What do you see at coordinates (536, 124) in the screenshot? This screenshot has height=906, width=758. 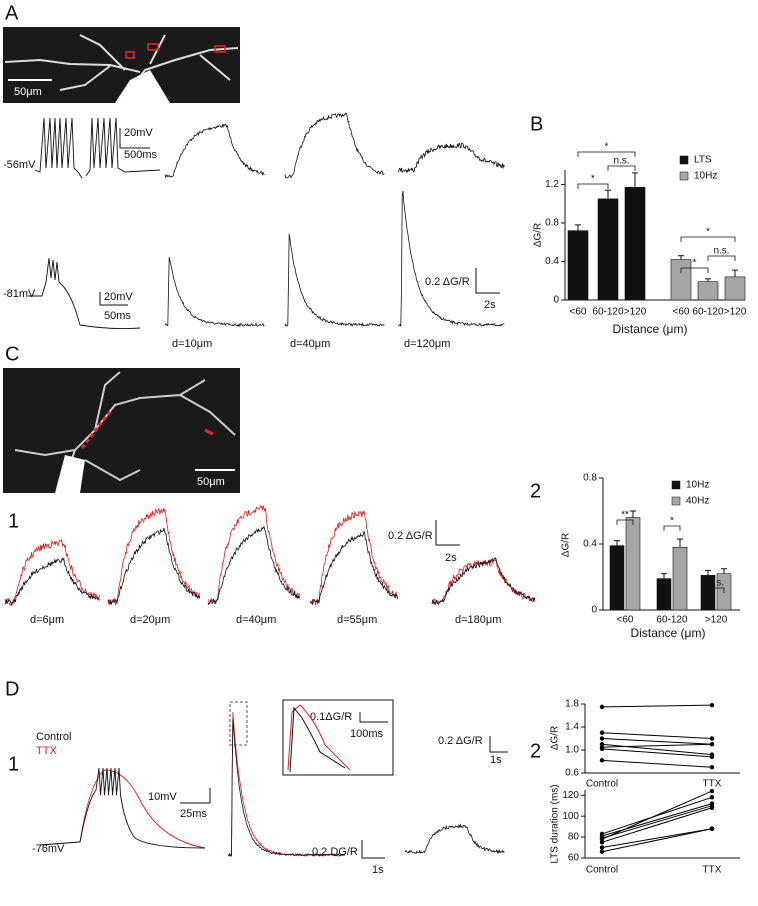 I see `panel-label: B` at bounding box center [536, 124].